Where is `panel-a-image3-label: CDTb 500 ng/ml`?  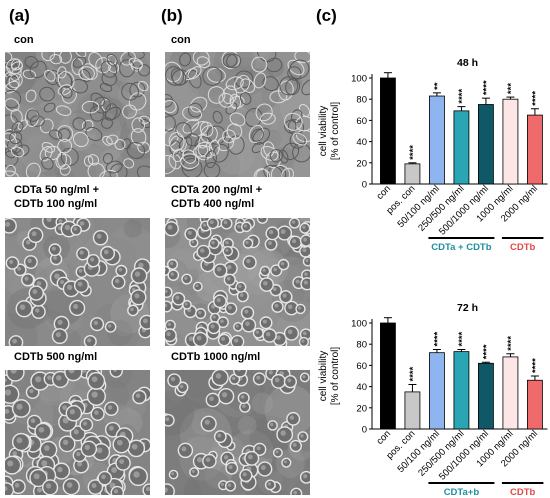 panel-a-image3-label: CDTb 500 ng/ml is located at coordinates (56, 357).